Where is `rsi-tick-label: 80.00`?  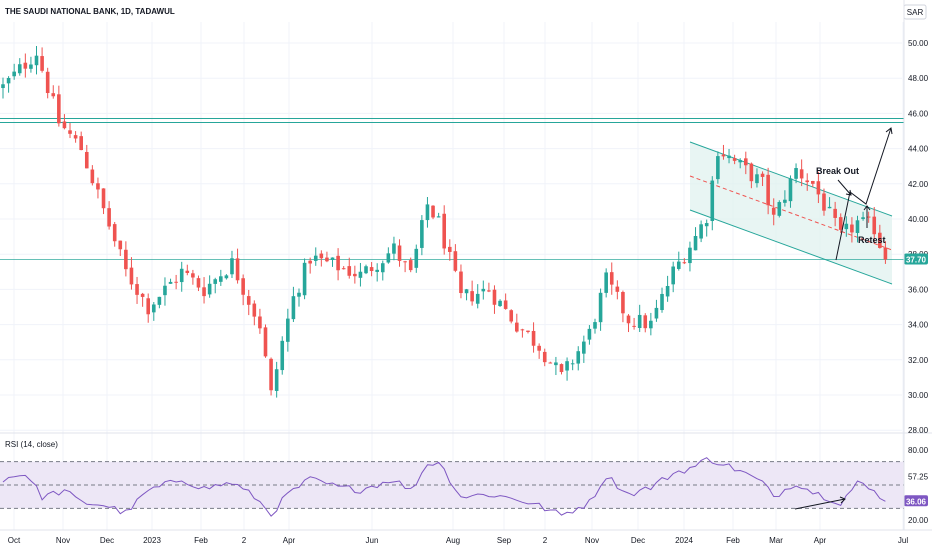 rsi-tick-label: 80.00 is located at coordinates (918, 450).